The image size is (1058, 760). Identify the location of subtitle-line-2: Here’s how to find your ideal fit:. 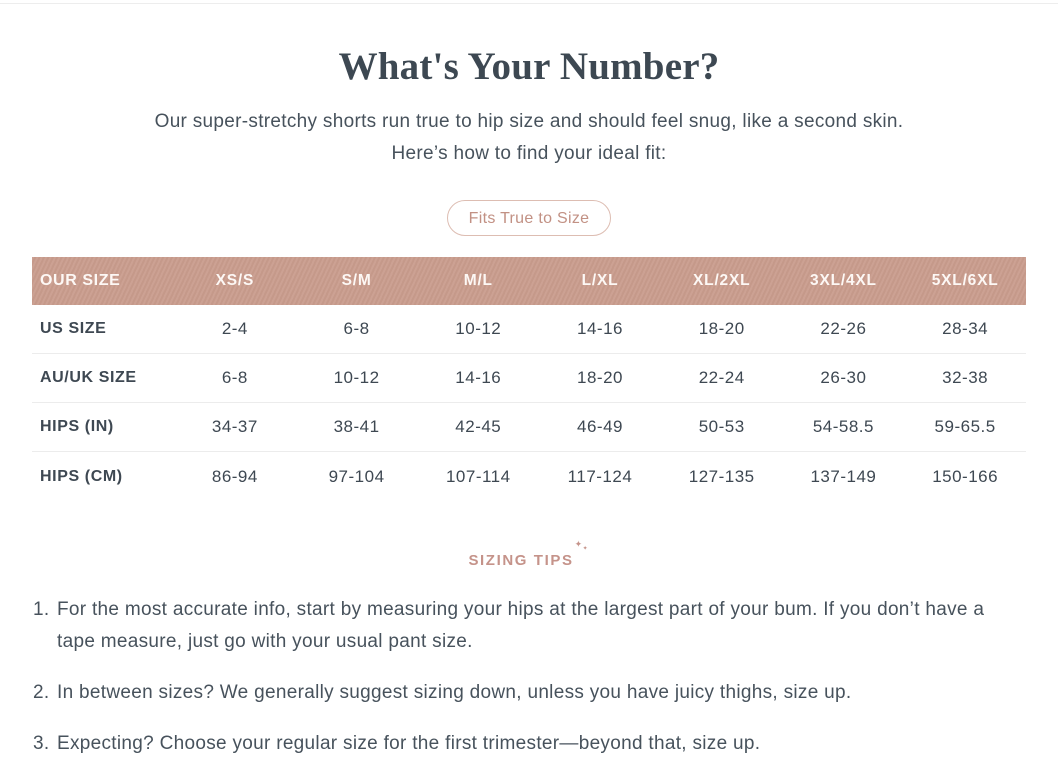
(529, 153).